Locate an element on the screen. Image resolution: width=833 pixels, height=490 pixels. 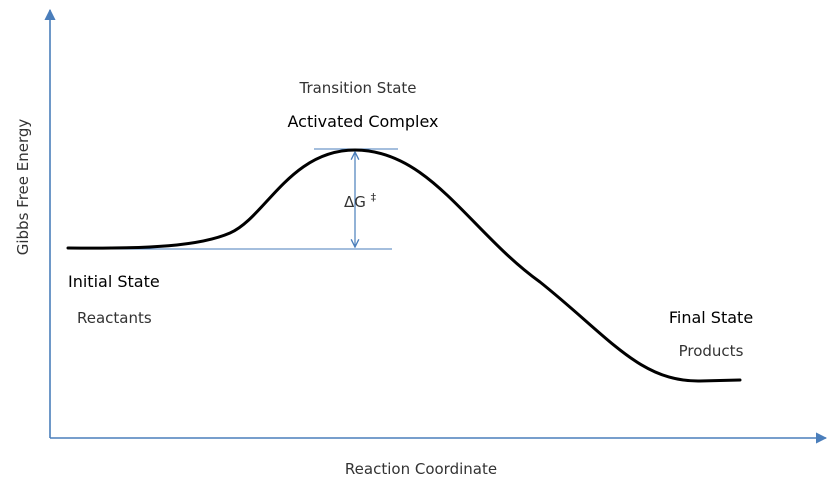
final-state-label: Final State is located at coordinates (711, 317).